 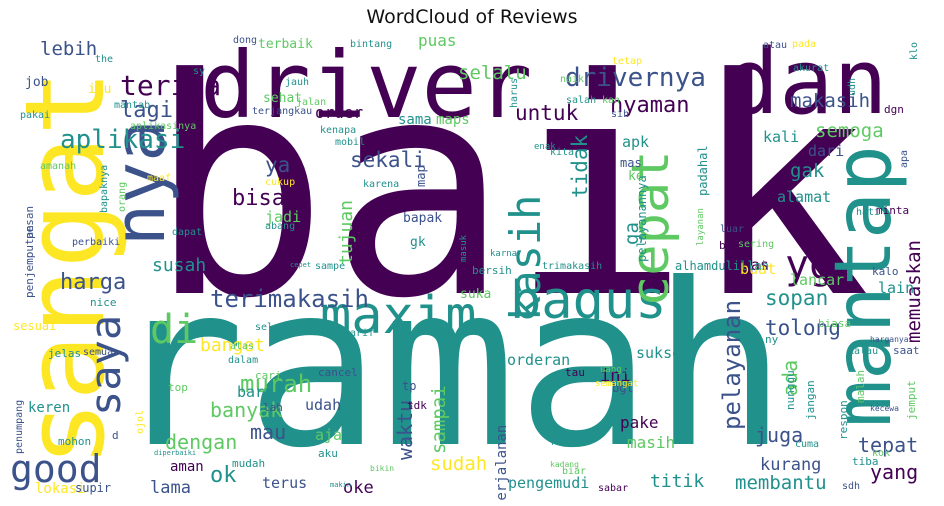 What do you see at coordinates (65, 353) in the screenshot?
I see `word-jelas: jelas` at bounding box center [65, 353].